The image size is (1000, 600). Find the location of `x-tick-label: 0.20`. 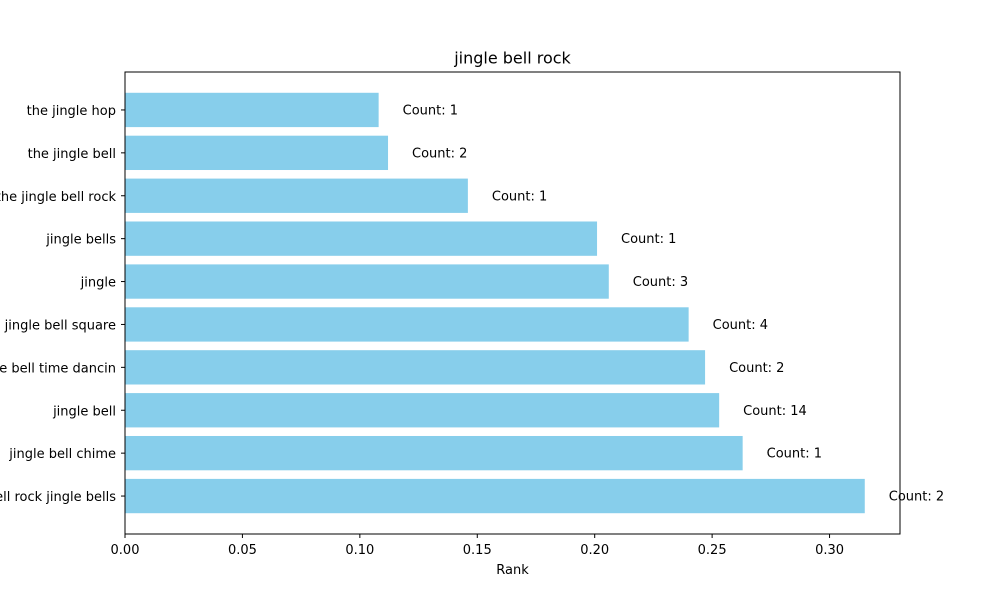

x-tick-label: 0.20 is located at coordinates (594, 550).